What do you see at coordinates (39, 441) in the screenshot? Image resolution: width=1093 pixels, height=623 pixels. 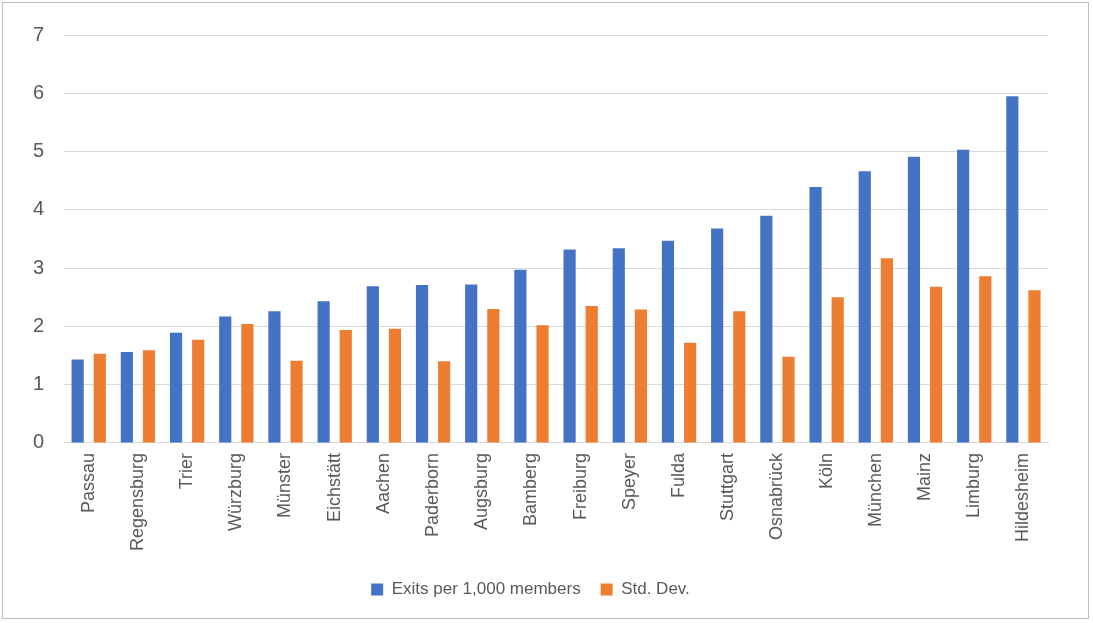 I see `y-tick-label: 0` at bounding box center [39, 441].